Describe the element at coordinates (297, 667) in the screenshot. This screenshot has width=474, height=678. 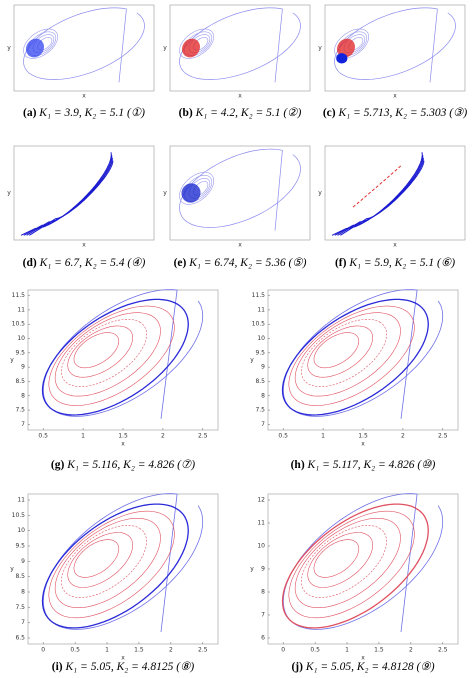
I see `caption-label: (j)` at that location.